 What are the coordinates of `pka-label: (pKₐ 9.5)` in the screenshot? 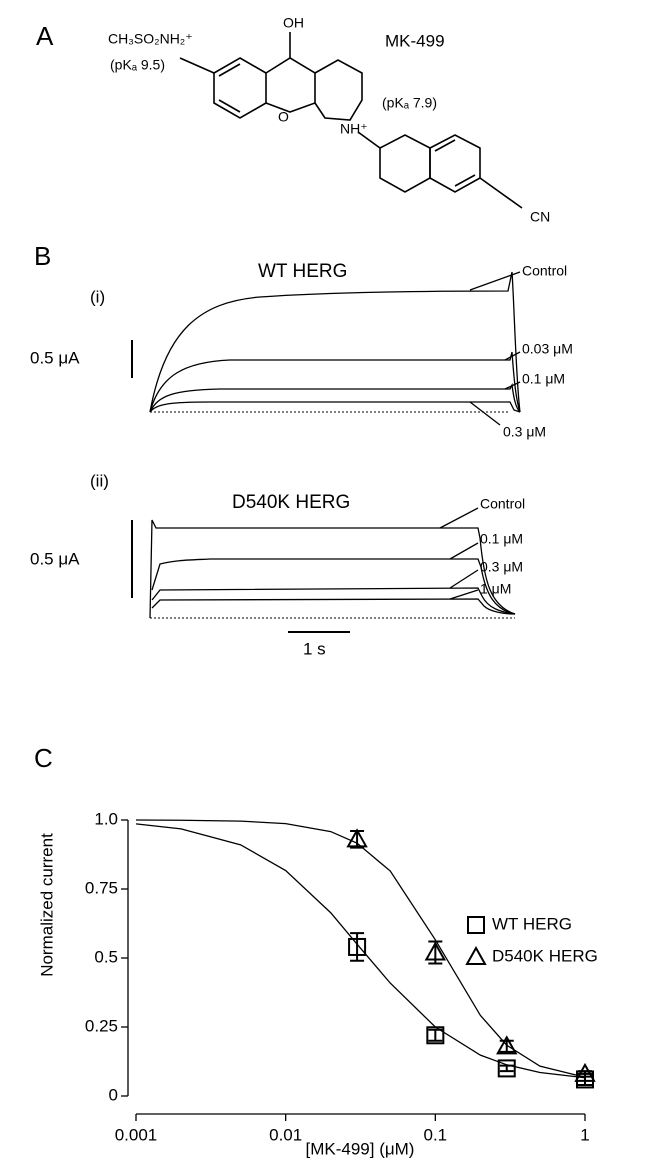 It's located at (137, 65).